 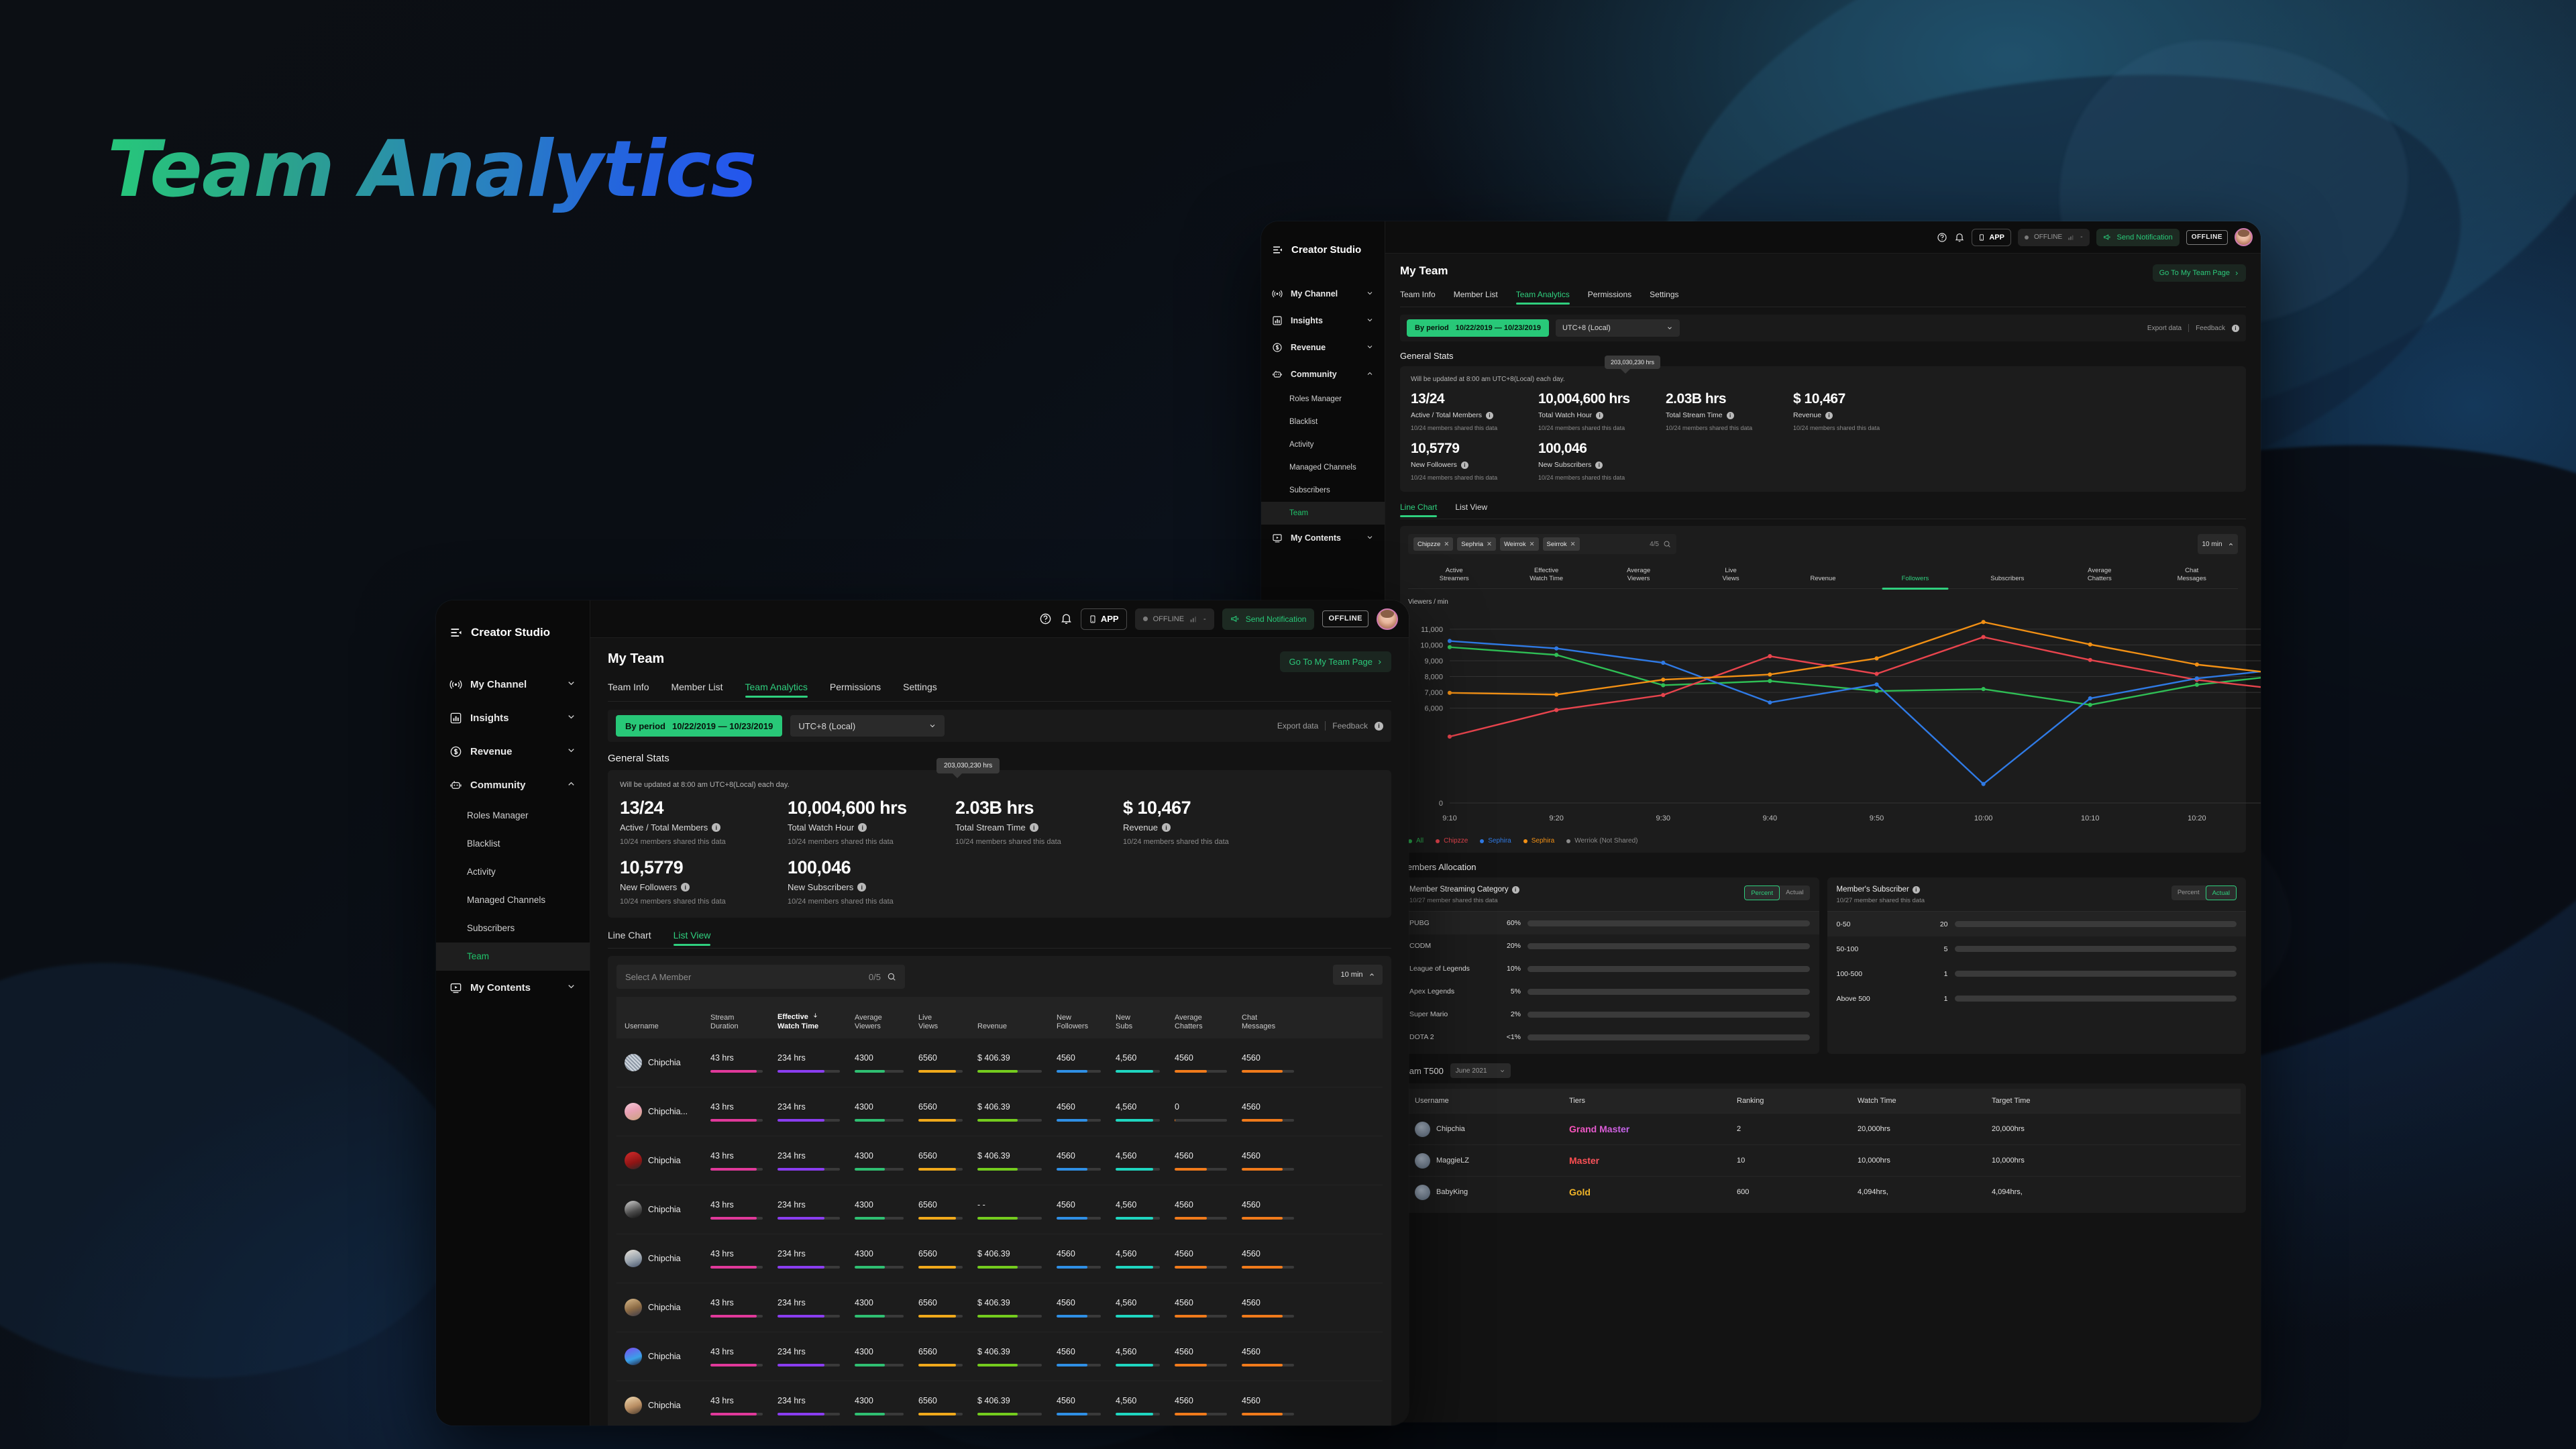 I want to click on legend-item: Chipzze, so click(x=1452, y=841).